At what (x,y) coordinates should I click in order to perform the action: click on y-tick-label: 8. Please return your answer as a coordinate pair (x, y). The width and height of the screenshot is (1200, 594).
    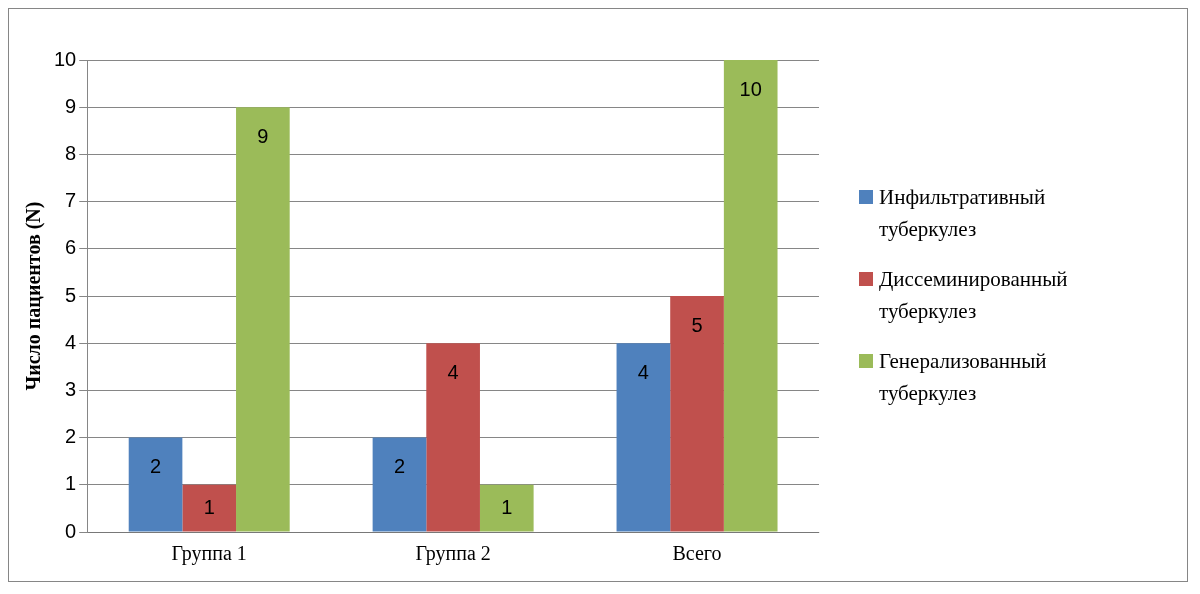
    Looking at the image, I should click on (71, 152).